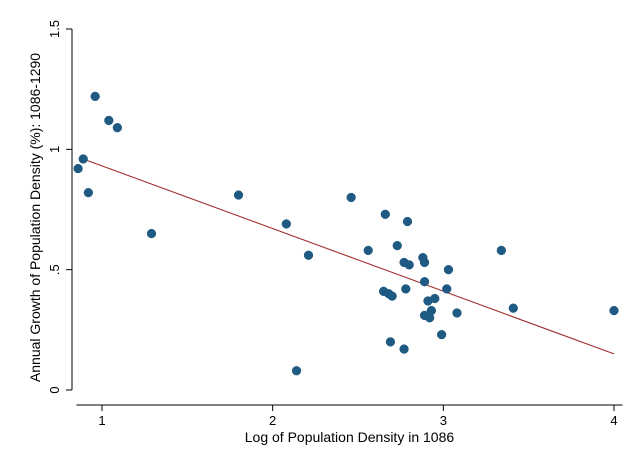 This screenshot has width=631, height=465. What do you see at coordinates (54, 149) in the screenshot?
I see `y-tick-label: 1` at bounding box center [54, 149].